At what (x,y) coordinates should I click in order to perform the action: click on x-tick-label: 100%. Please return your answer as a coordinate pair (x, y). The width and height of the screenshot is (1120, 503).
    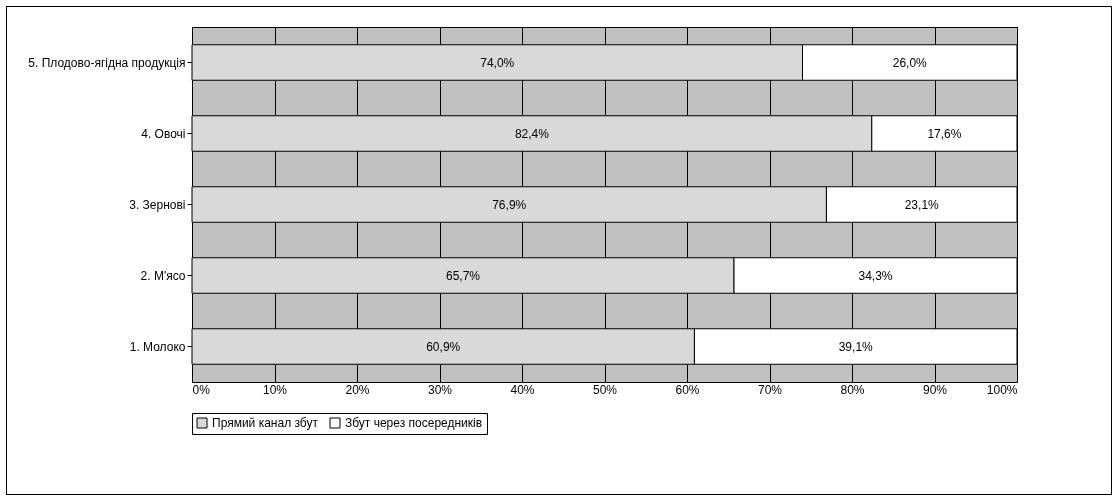
    Looking at the image, I should click on (1002, 389).